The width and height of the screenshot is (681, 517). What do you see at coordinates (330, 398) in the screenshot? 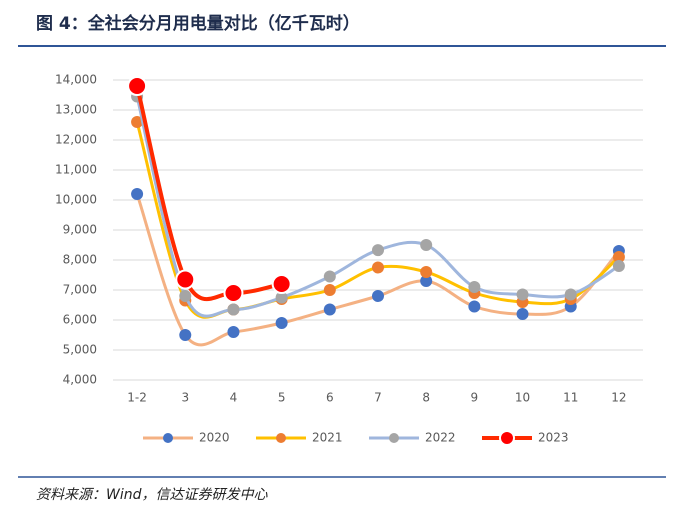
I see `x-tick-label: 6` at bounding box center [330, 398].